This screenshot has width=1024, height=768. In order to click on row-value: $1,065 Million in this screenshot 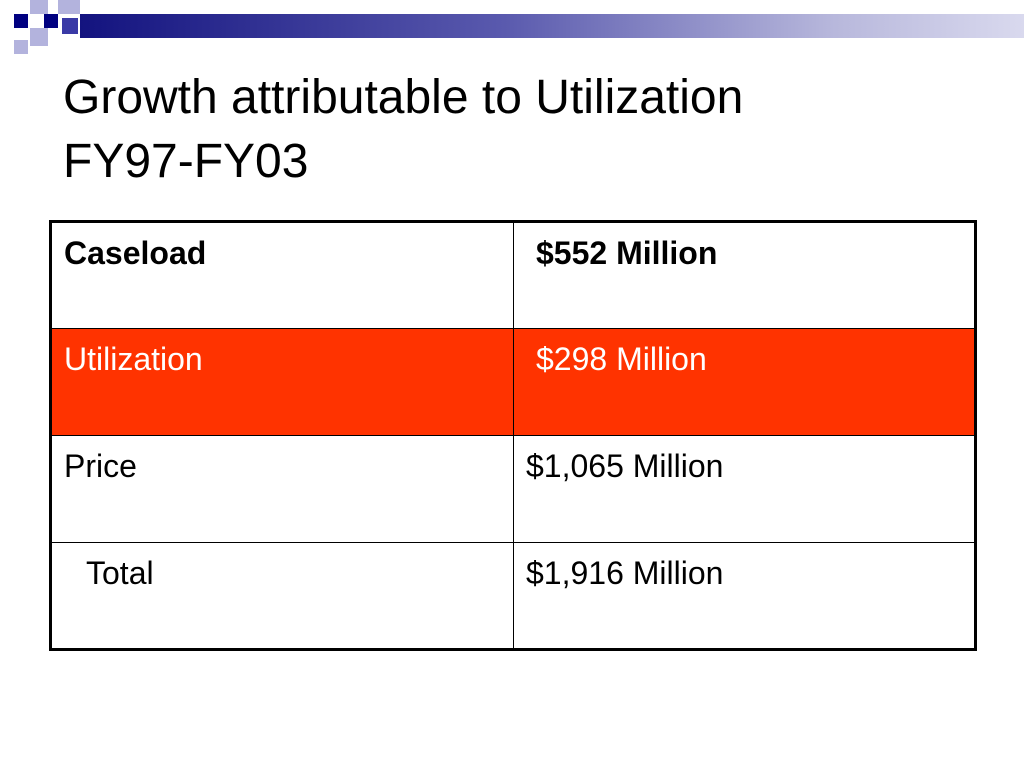, I will do `click(744, 489)`.